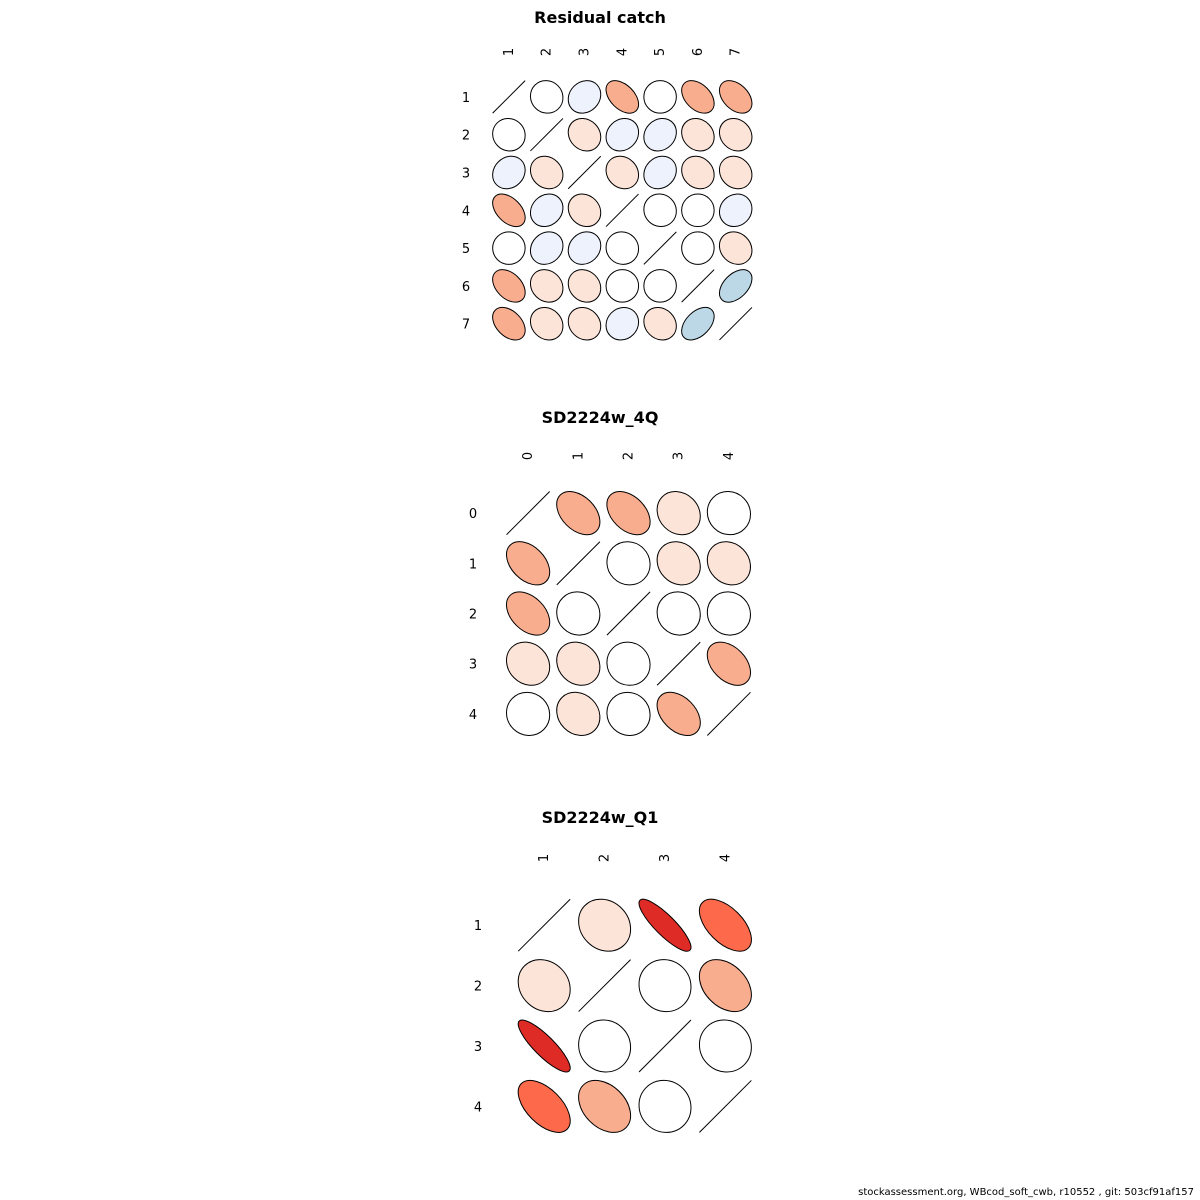 This screenshot has width=1200, height=1200. What do you see at coordinates (660, 52) in the screenshot?
I see `column-tick-label: 5` at bounding box center [660, 52].